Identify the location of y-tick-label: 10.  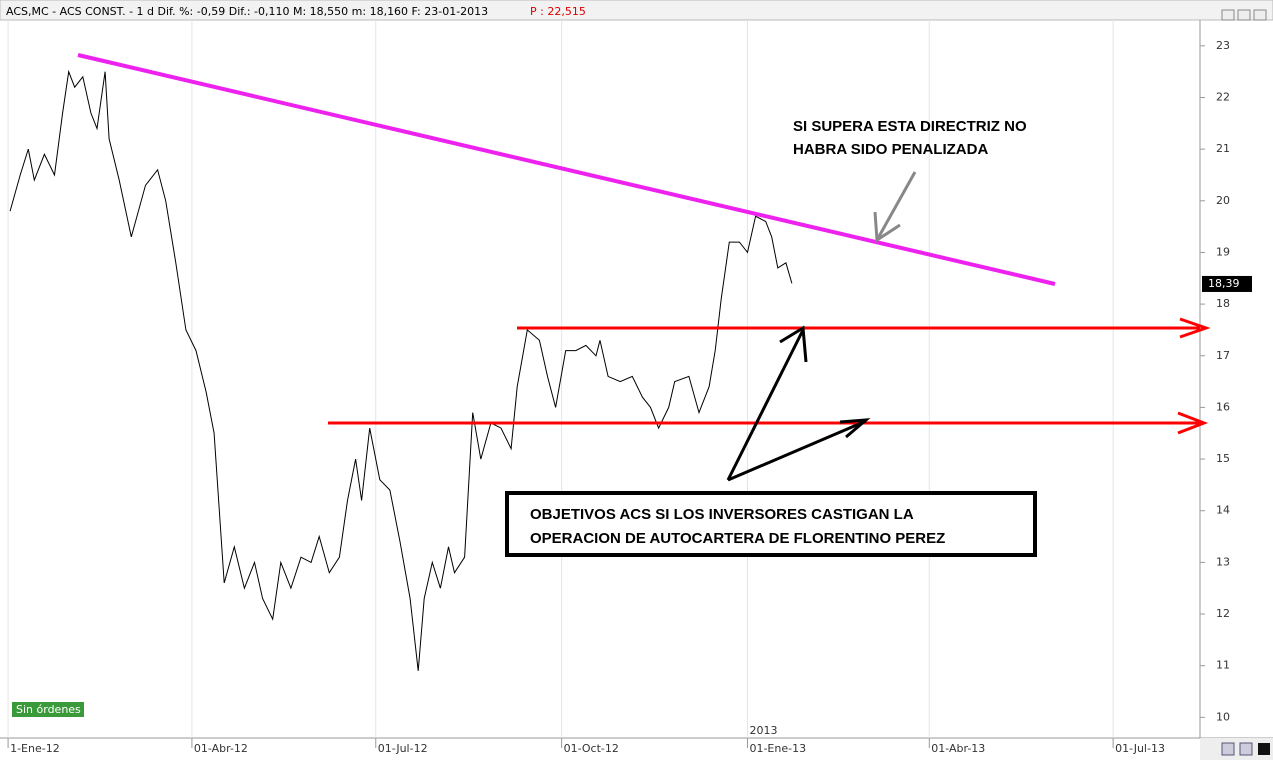
(1223, 716).